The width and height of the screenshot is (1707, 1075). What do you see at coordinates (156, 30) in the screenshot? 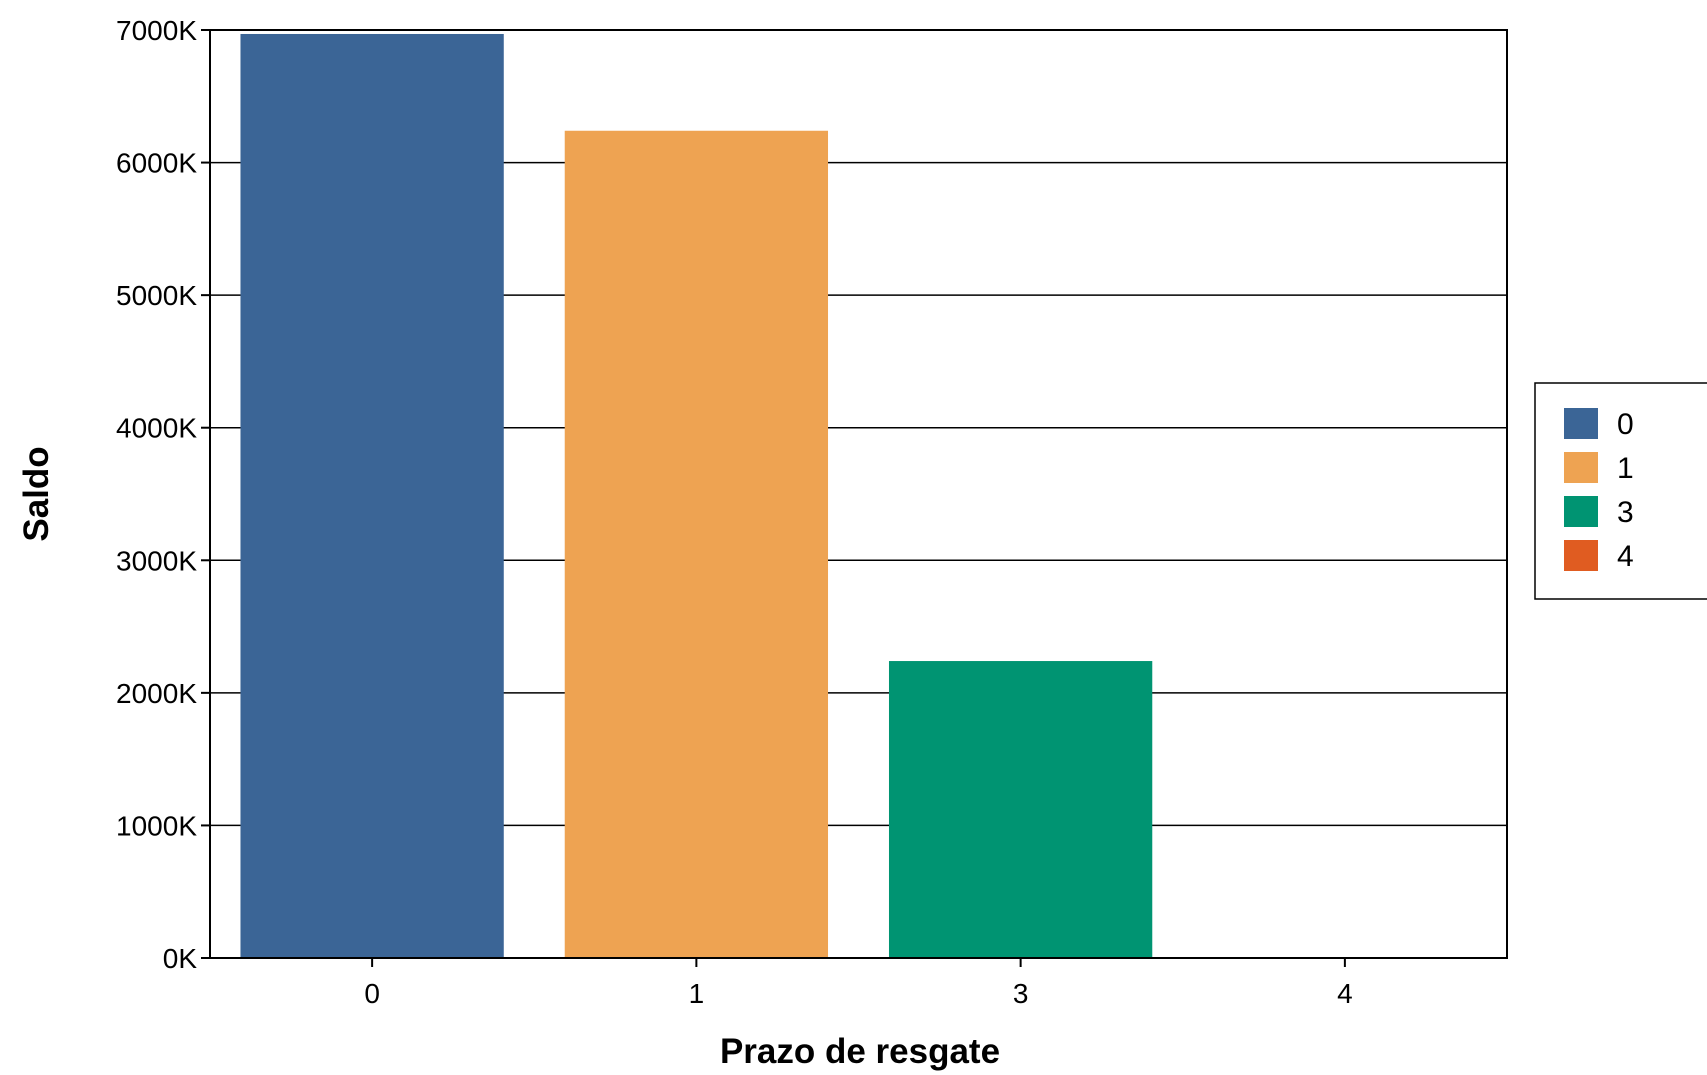
I see `y-tick-label: 7000K` at bounding box center [156, 30].